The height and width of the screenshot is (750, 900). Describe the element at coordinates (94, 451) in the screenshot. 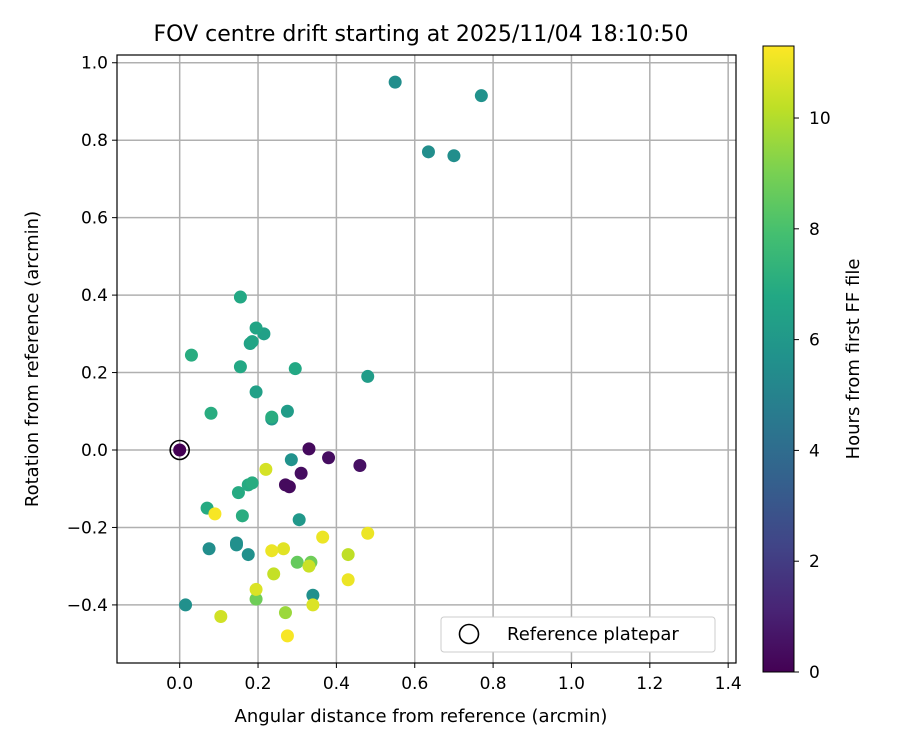

I see `y-tick-label: 0.0` at that location.